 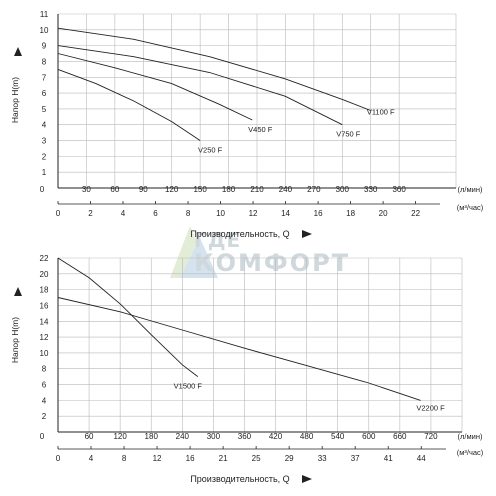 What do you see at coordinates (245, 436) in the screenshot?
I see `chart-2-xtick-label-lmin: 360` at bounding box center [245, 436].